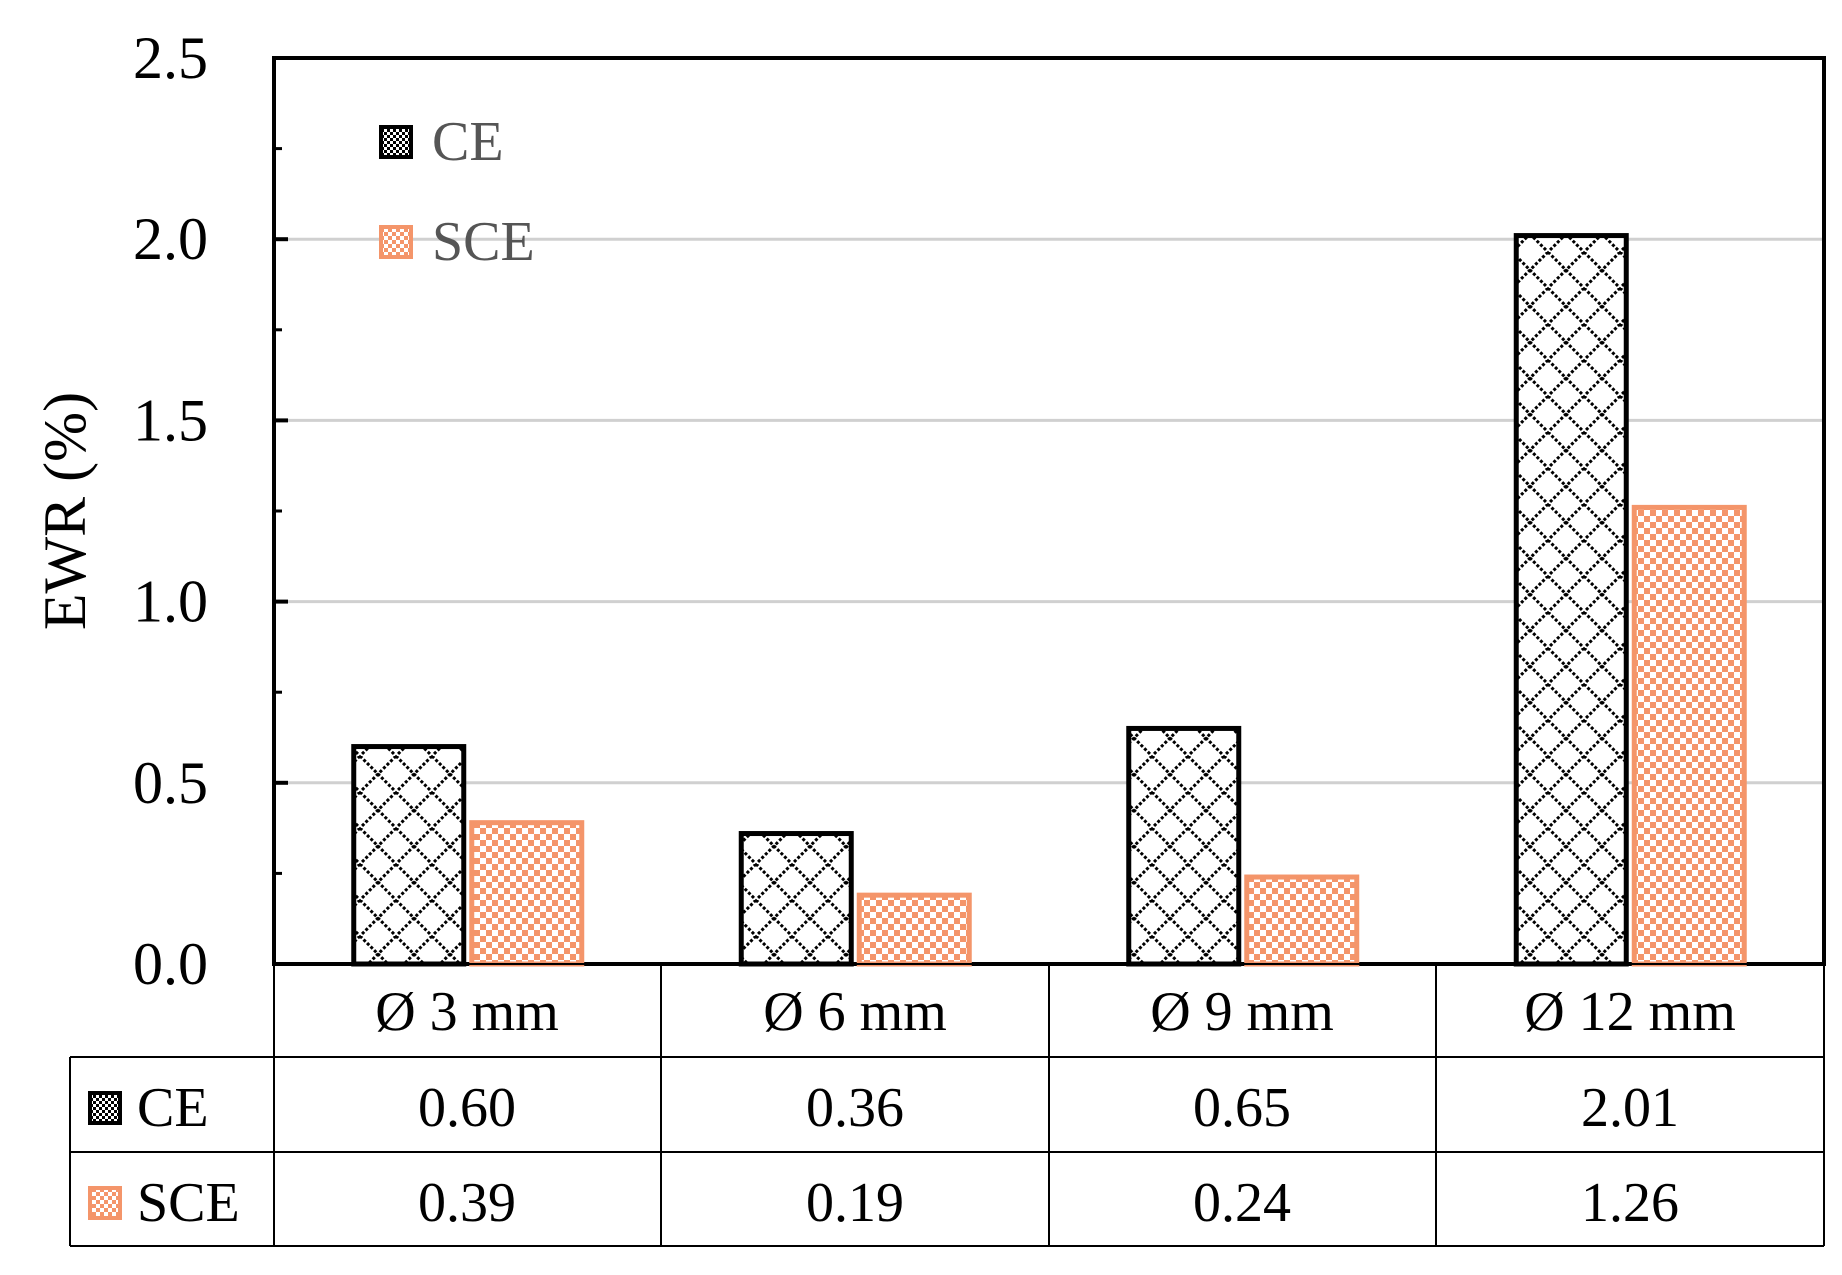 Image resolution: width=1842 pixels, height=1275 pixels. Describe the element at coordinates (468, 142) in the screenshot. I see `legend-label-ce: CE` at that location.